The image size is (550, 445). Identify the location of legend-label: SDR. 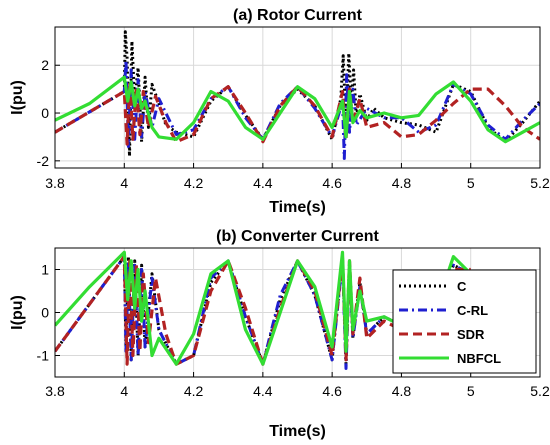
(471, 334).